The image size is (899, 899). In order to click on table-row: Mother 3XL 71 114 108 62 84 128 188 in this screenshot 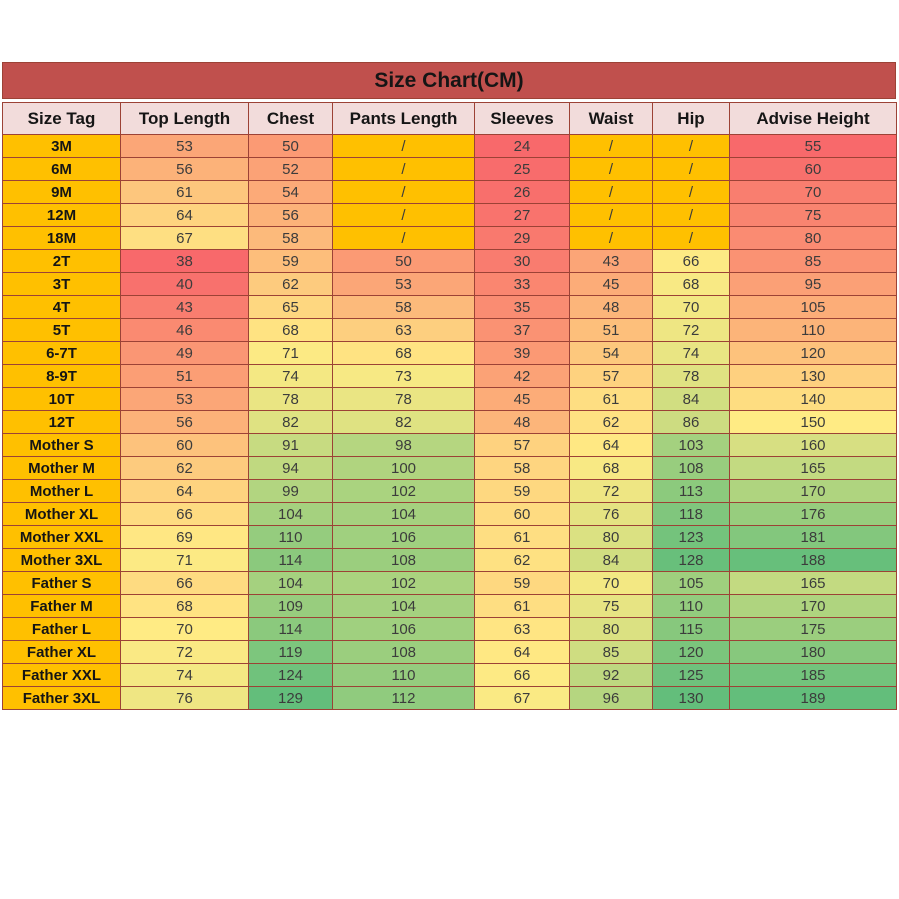, I will do `click(449, 560)`.